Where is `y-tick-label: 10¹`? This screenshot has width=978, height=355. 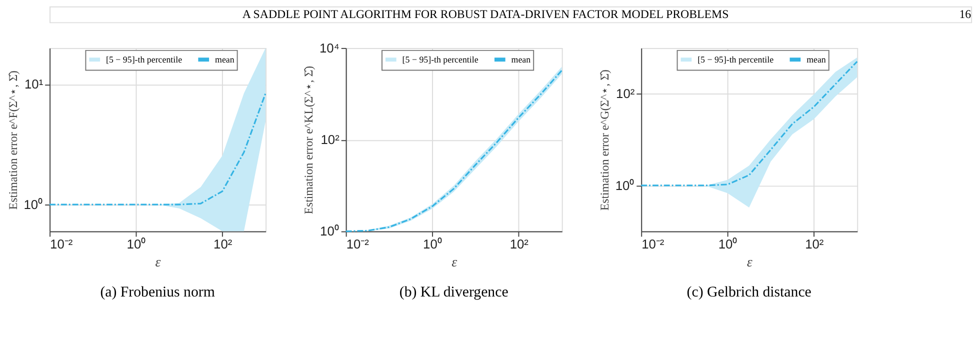 y-tick-label: 10¹ is located at coordinates (34, 84).